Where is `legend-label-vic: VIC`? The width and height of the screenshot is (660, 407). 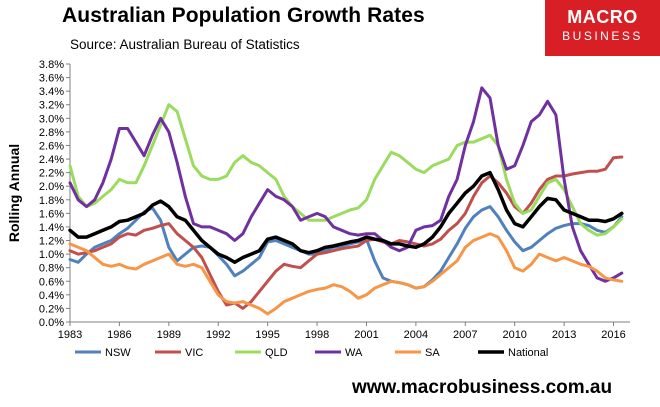
legend-label-vic: VIC is located at coordinates (194, 353).